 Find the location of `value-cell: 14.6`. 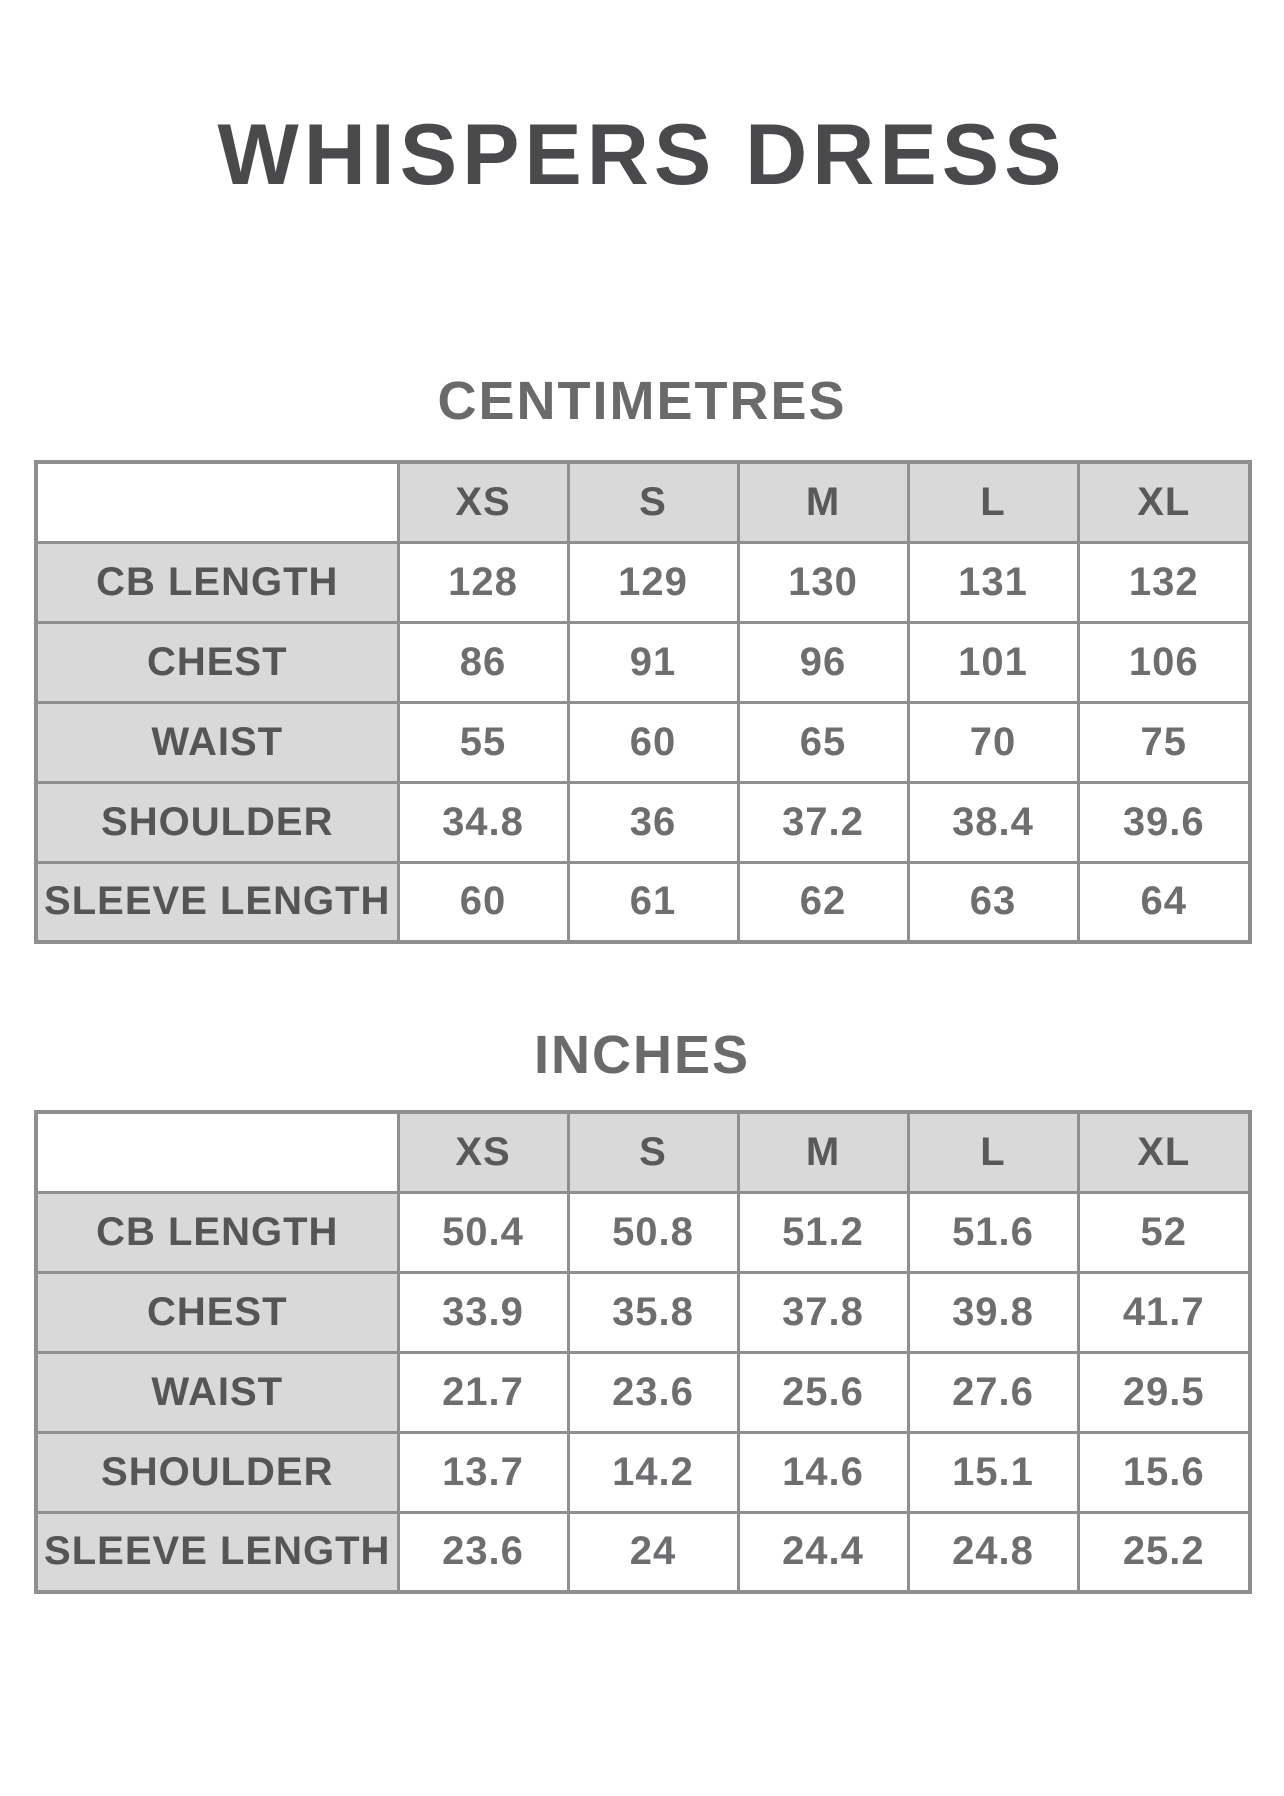

value-cell: 14.6 is located at coordinates (823, 1472).